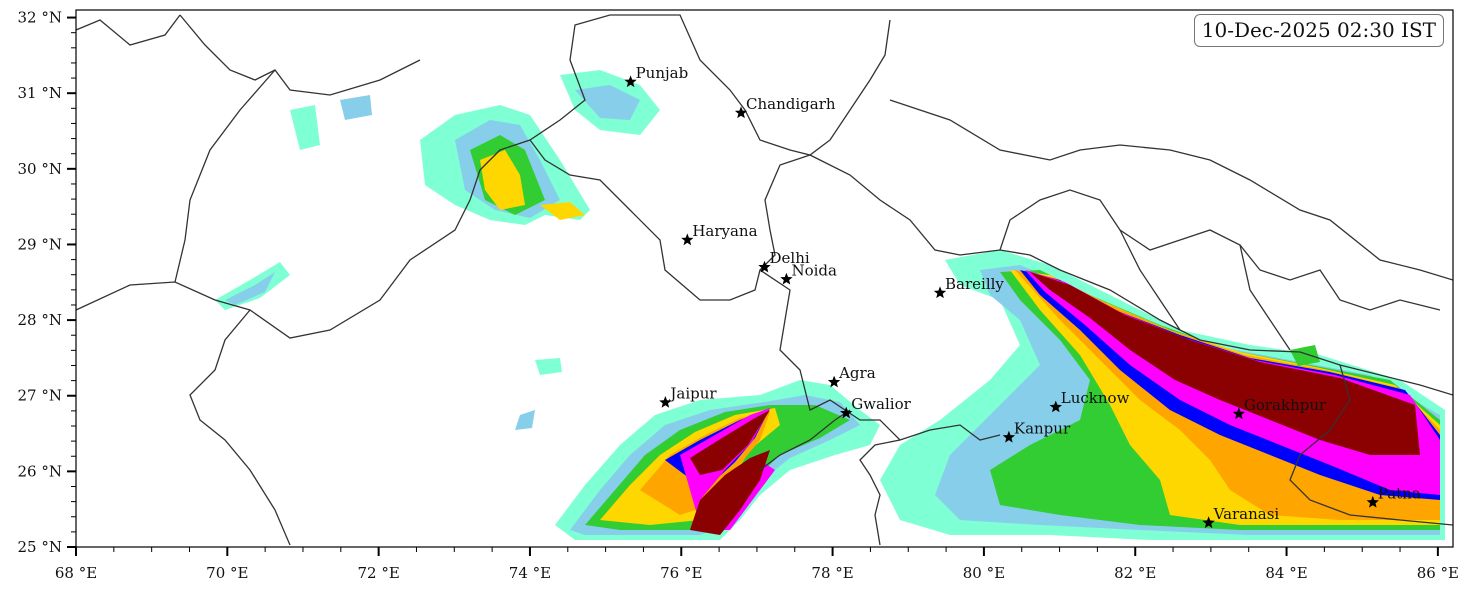  What do you see at coordinates (40, 547) in the screenshot?
I see `lat-tick-label: 25 °N` at bounding box center [40, 547].